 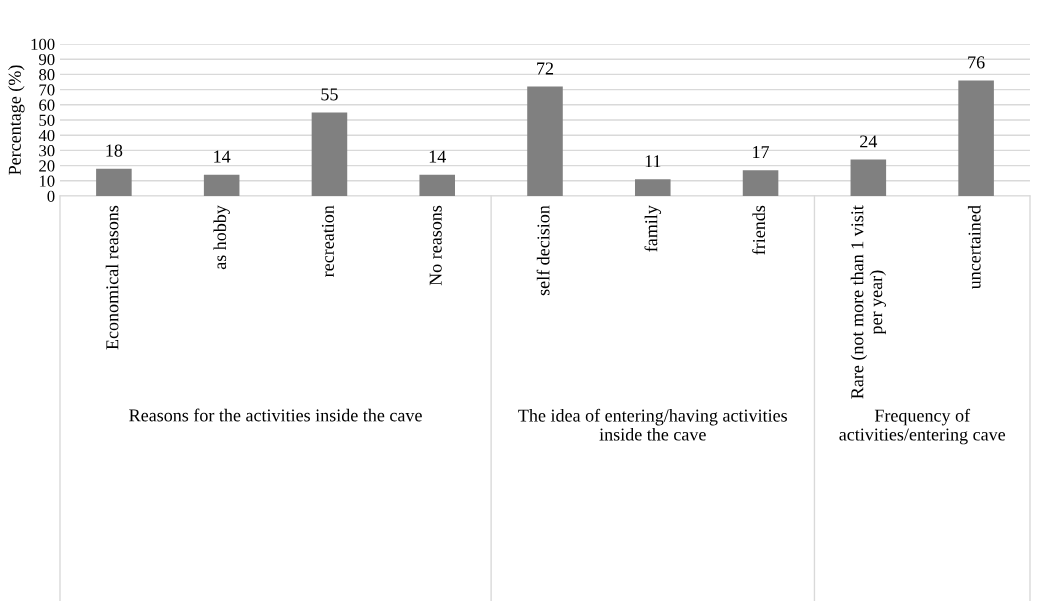 I want to click on y-tick-label: 10, so click(x=47, y=181).